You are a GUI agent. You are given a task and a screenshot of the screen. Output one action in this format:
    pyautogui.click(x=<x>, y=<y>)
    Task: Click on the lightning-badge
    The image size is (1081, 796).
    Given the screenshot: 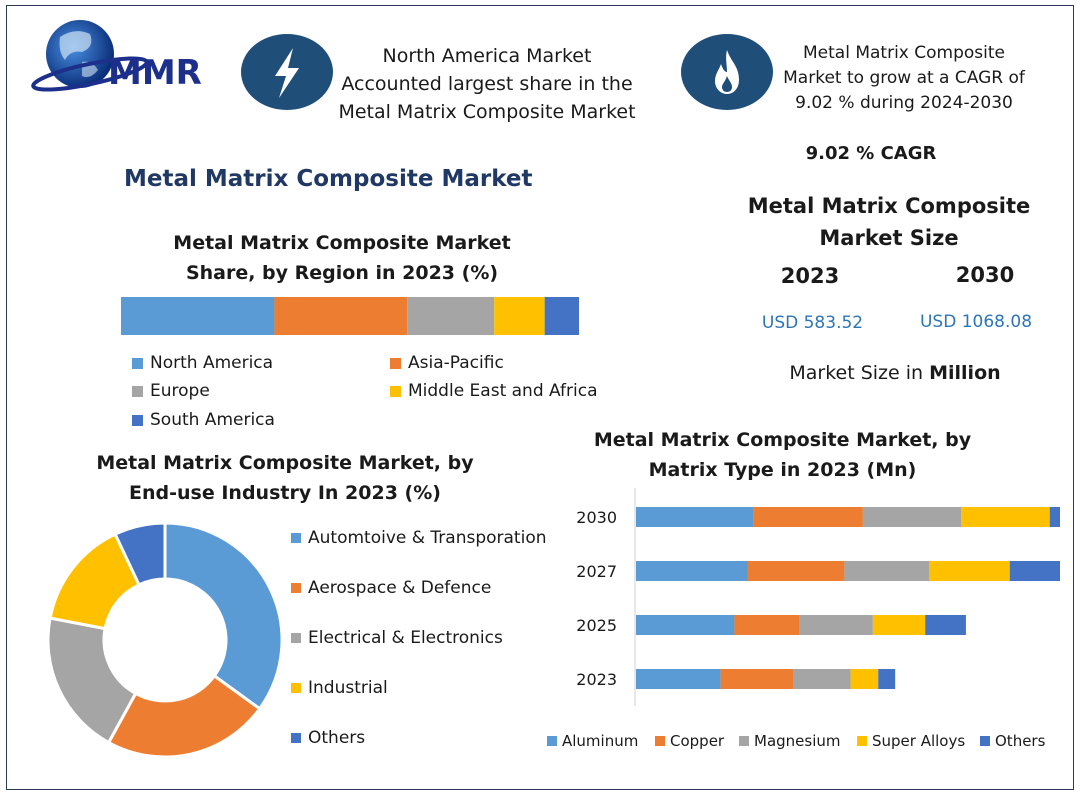 What is the action you would take?
    pyautogui.click(x=287, y=72)
    